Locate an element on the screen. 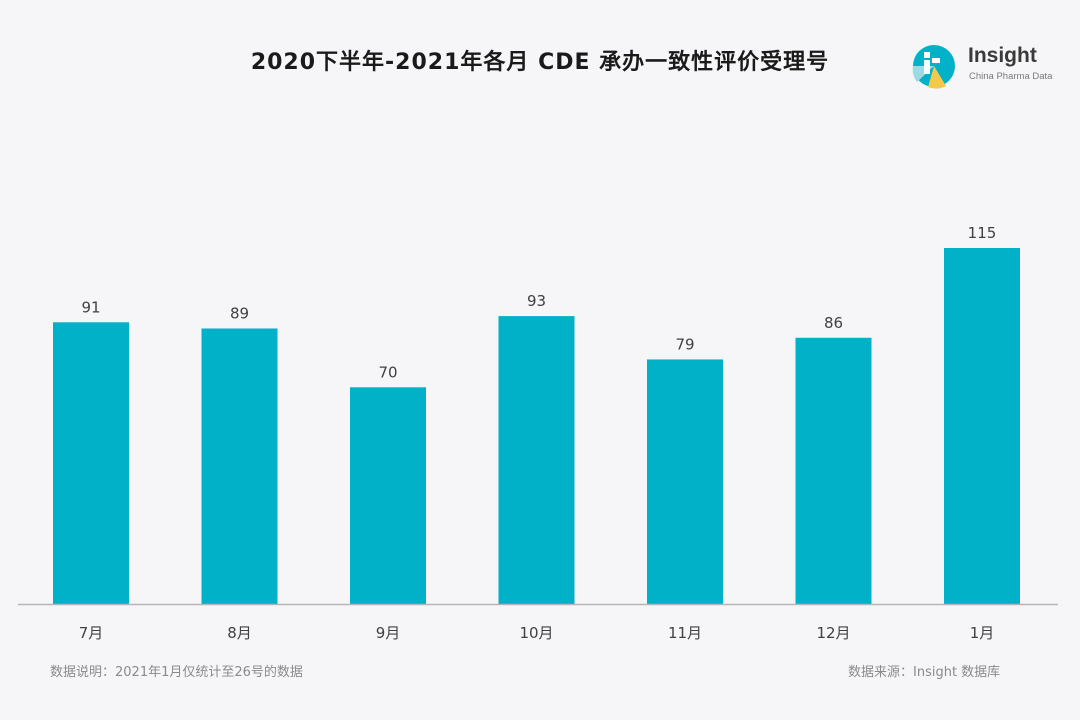 Image resolution: width=1080 pixels, height=720 pixels. category-label-3: 10月 is located at coordinates (536, 633).